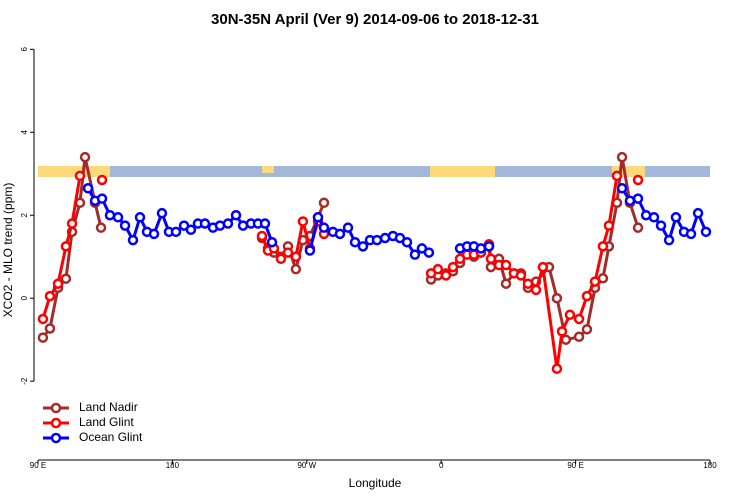  I want to click on x-axis-label: Longitude, so click(375, 483).